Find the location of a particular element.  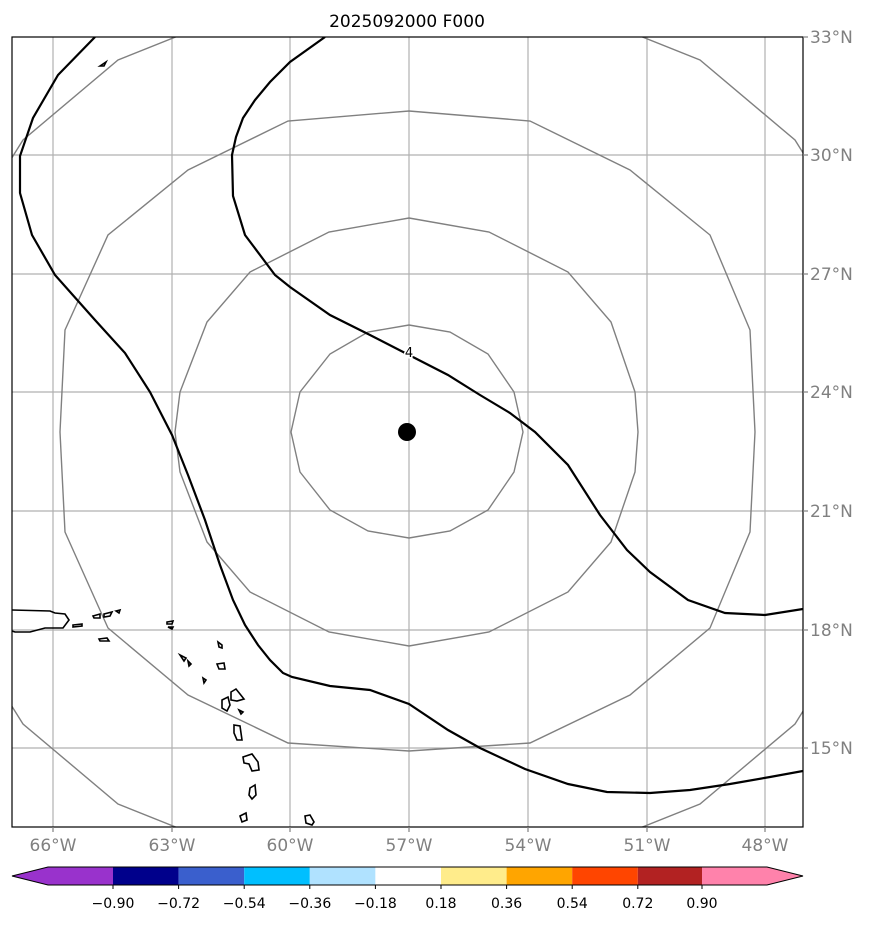

lat-label: 33°N is located at coordinates (831, 38).